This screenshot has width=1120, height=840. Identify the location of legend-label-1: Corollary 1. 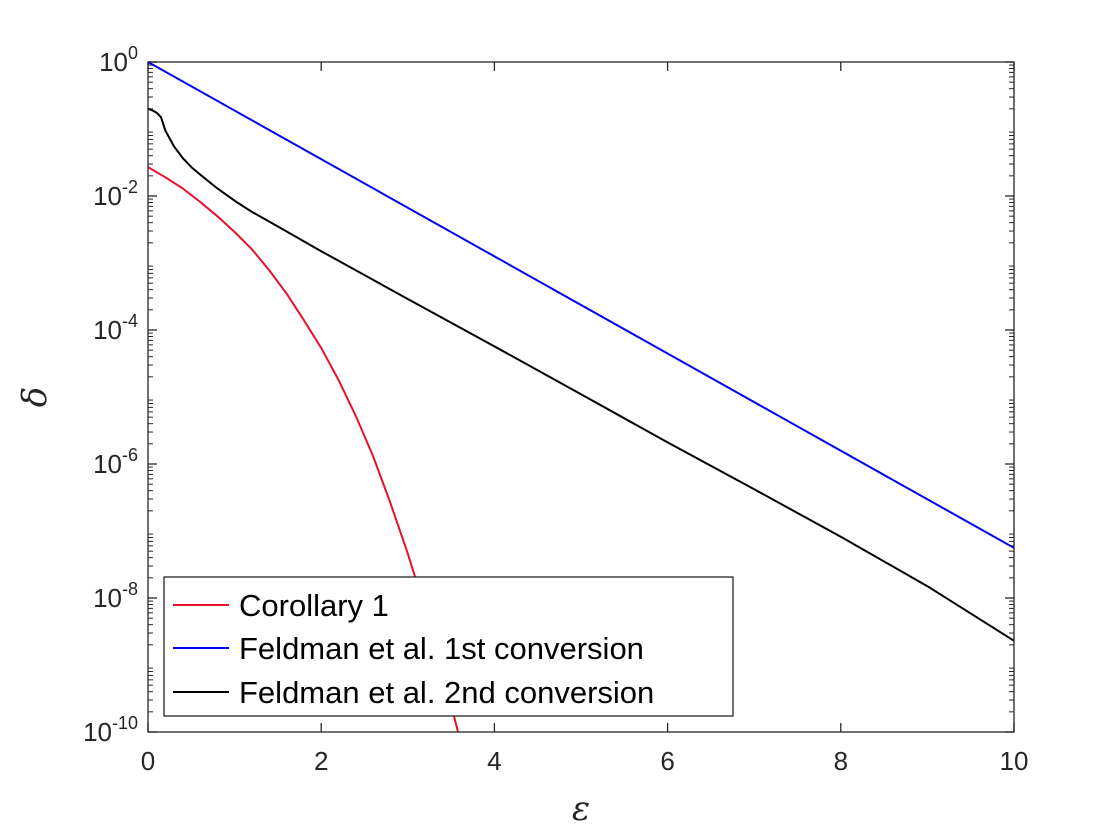
(314, 605).